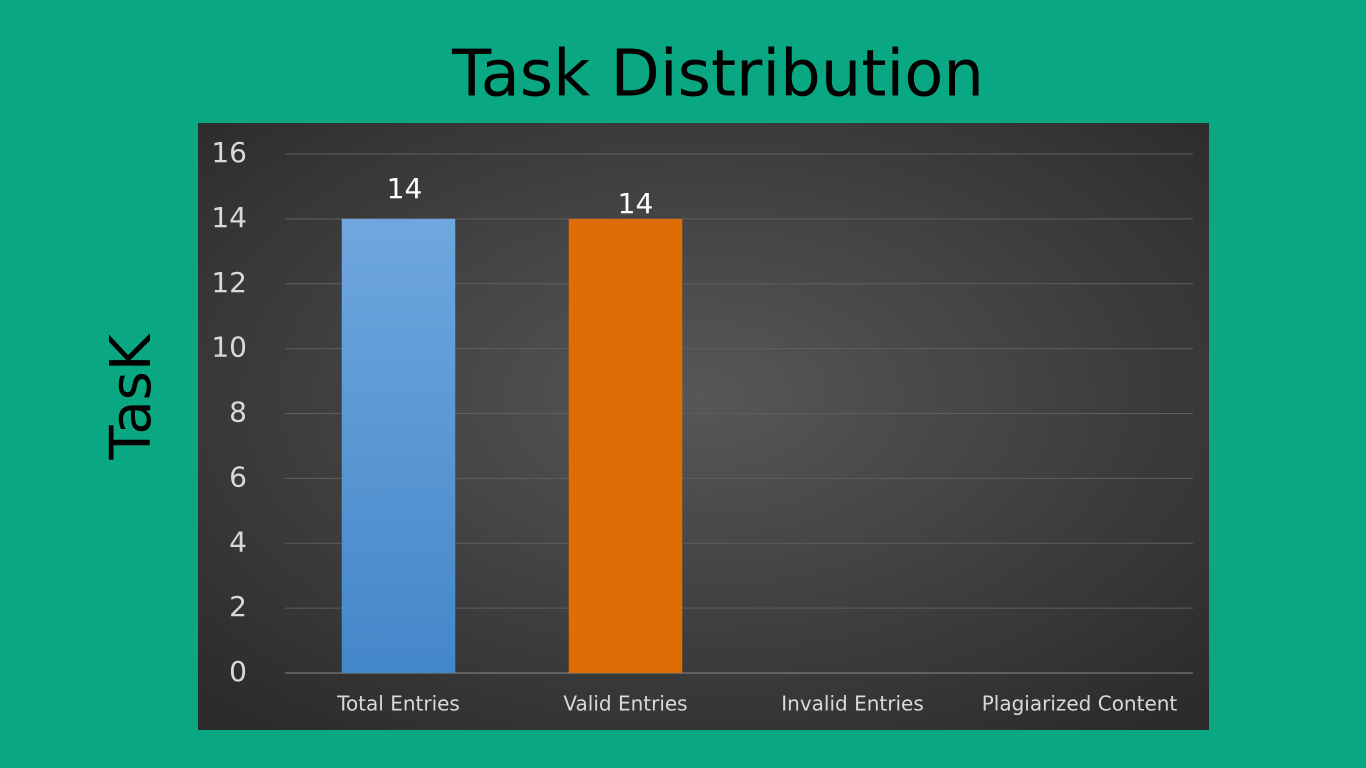 This screenshot has width=1366, height=768. I want to click on y-tick-label: 2, so click(238, 606).